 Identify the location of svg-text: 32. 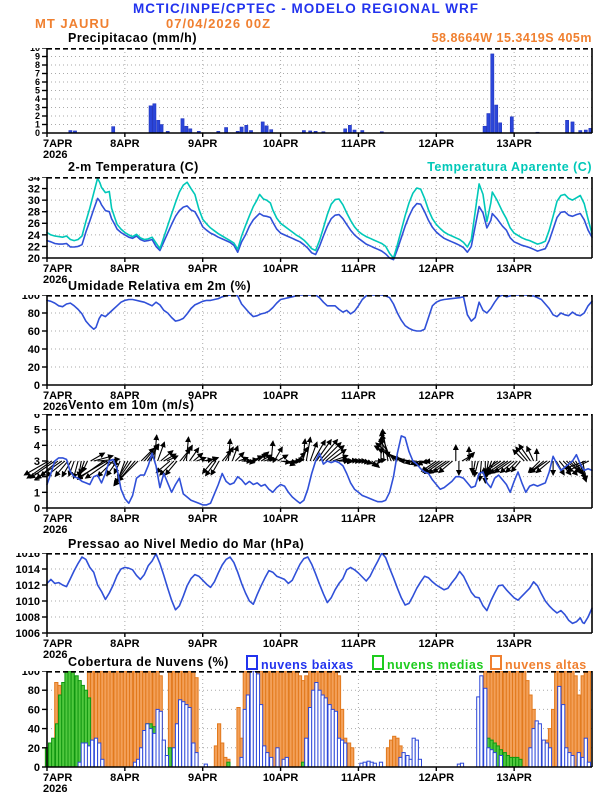
(34, 190).